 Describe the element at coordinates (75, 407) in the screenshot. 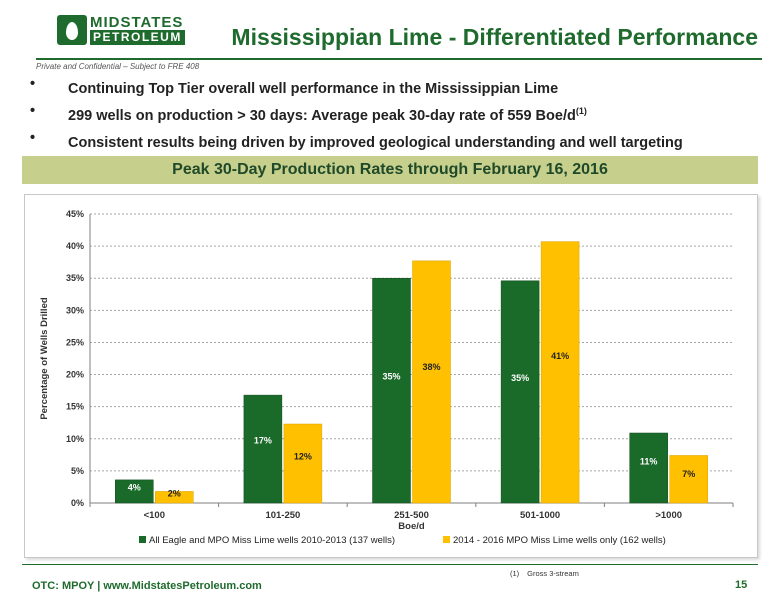

I see `y-tick-label: 15%` at that location.